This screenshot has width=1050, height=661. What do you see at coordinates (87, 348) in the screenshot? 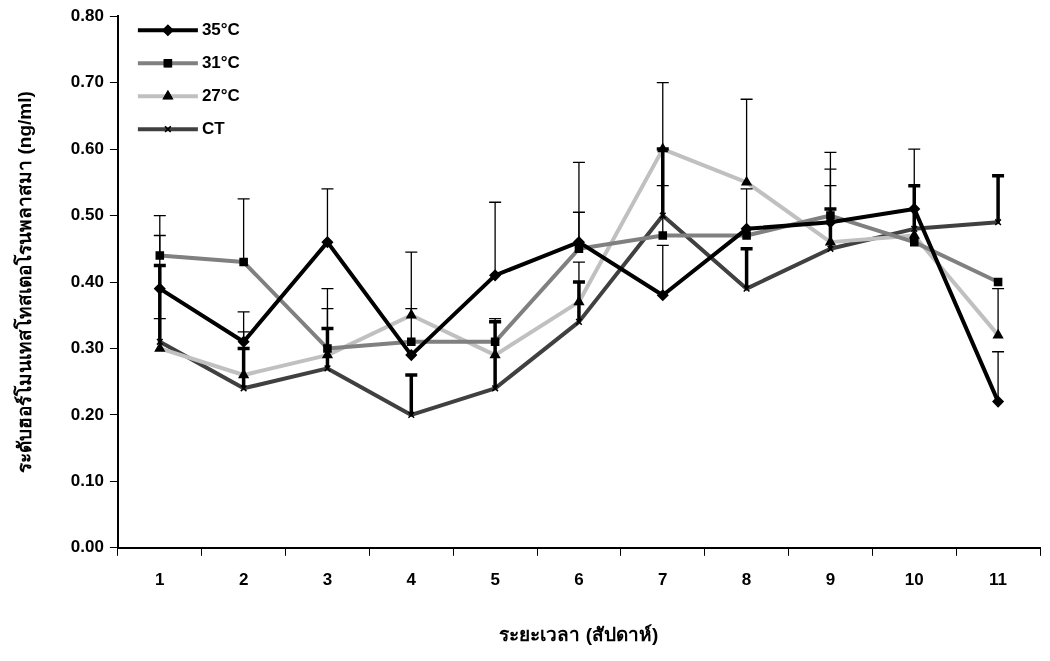
I see `y-tick-label: 0.30` at bounding box center [87, 348].